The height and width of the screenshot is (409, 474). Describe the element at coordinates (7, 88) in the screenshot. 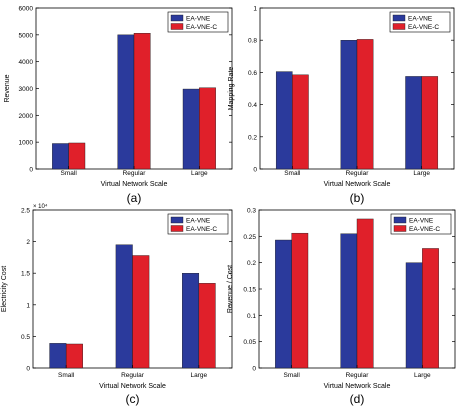

I see `y-axis-label: Revenue` at that location.